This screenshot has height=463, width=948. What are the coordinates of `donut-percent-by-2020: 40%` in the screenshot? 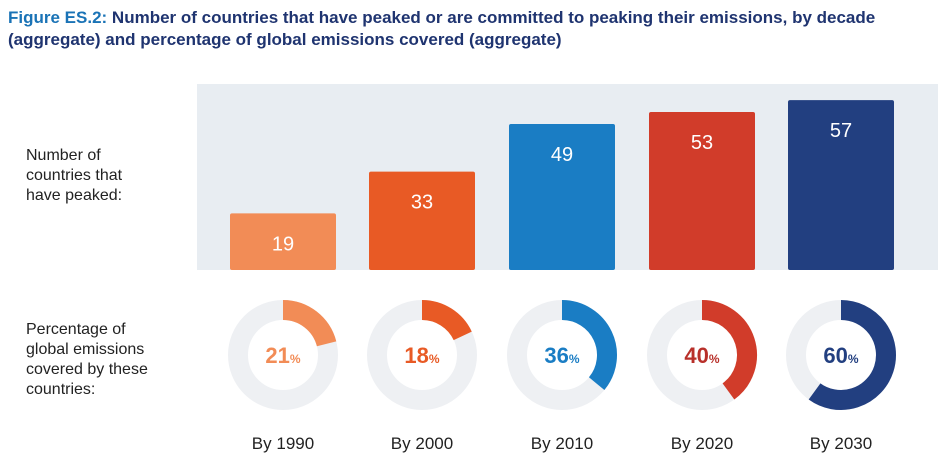 It's located at (701, 355).